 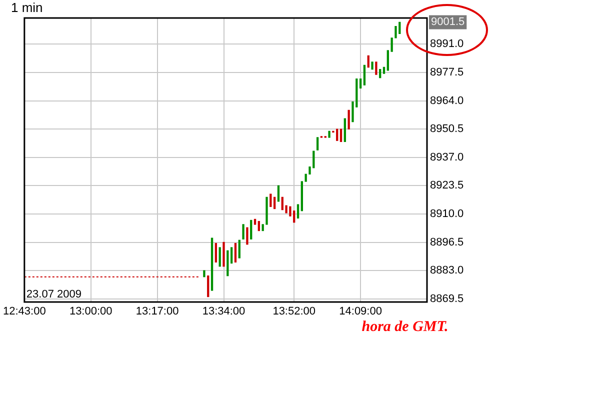 What do you see at coordinates (447, 44) in the screenshot?
I see `y-tick-label: 8991.0` at bounding box center [447, 44].